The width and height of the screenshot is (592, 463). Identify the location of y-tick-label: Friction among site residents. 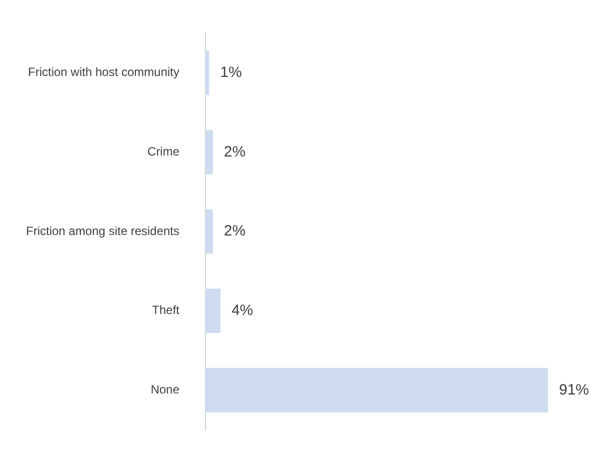
(103, 231).